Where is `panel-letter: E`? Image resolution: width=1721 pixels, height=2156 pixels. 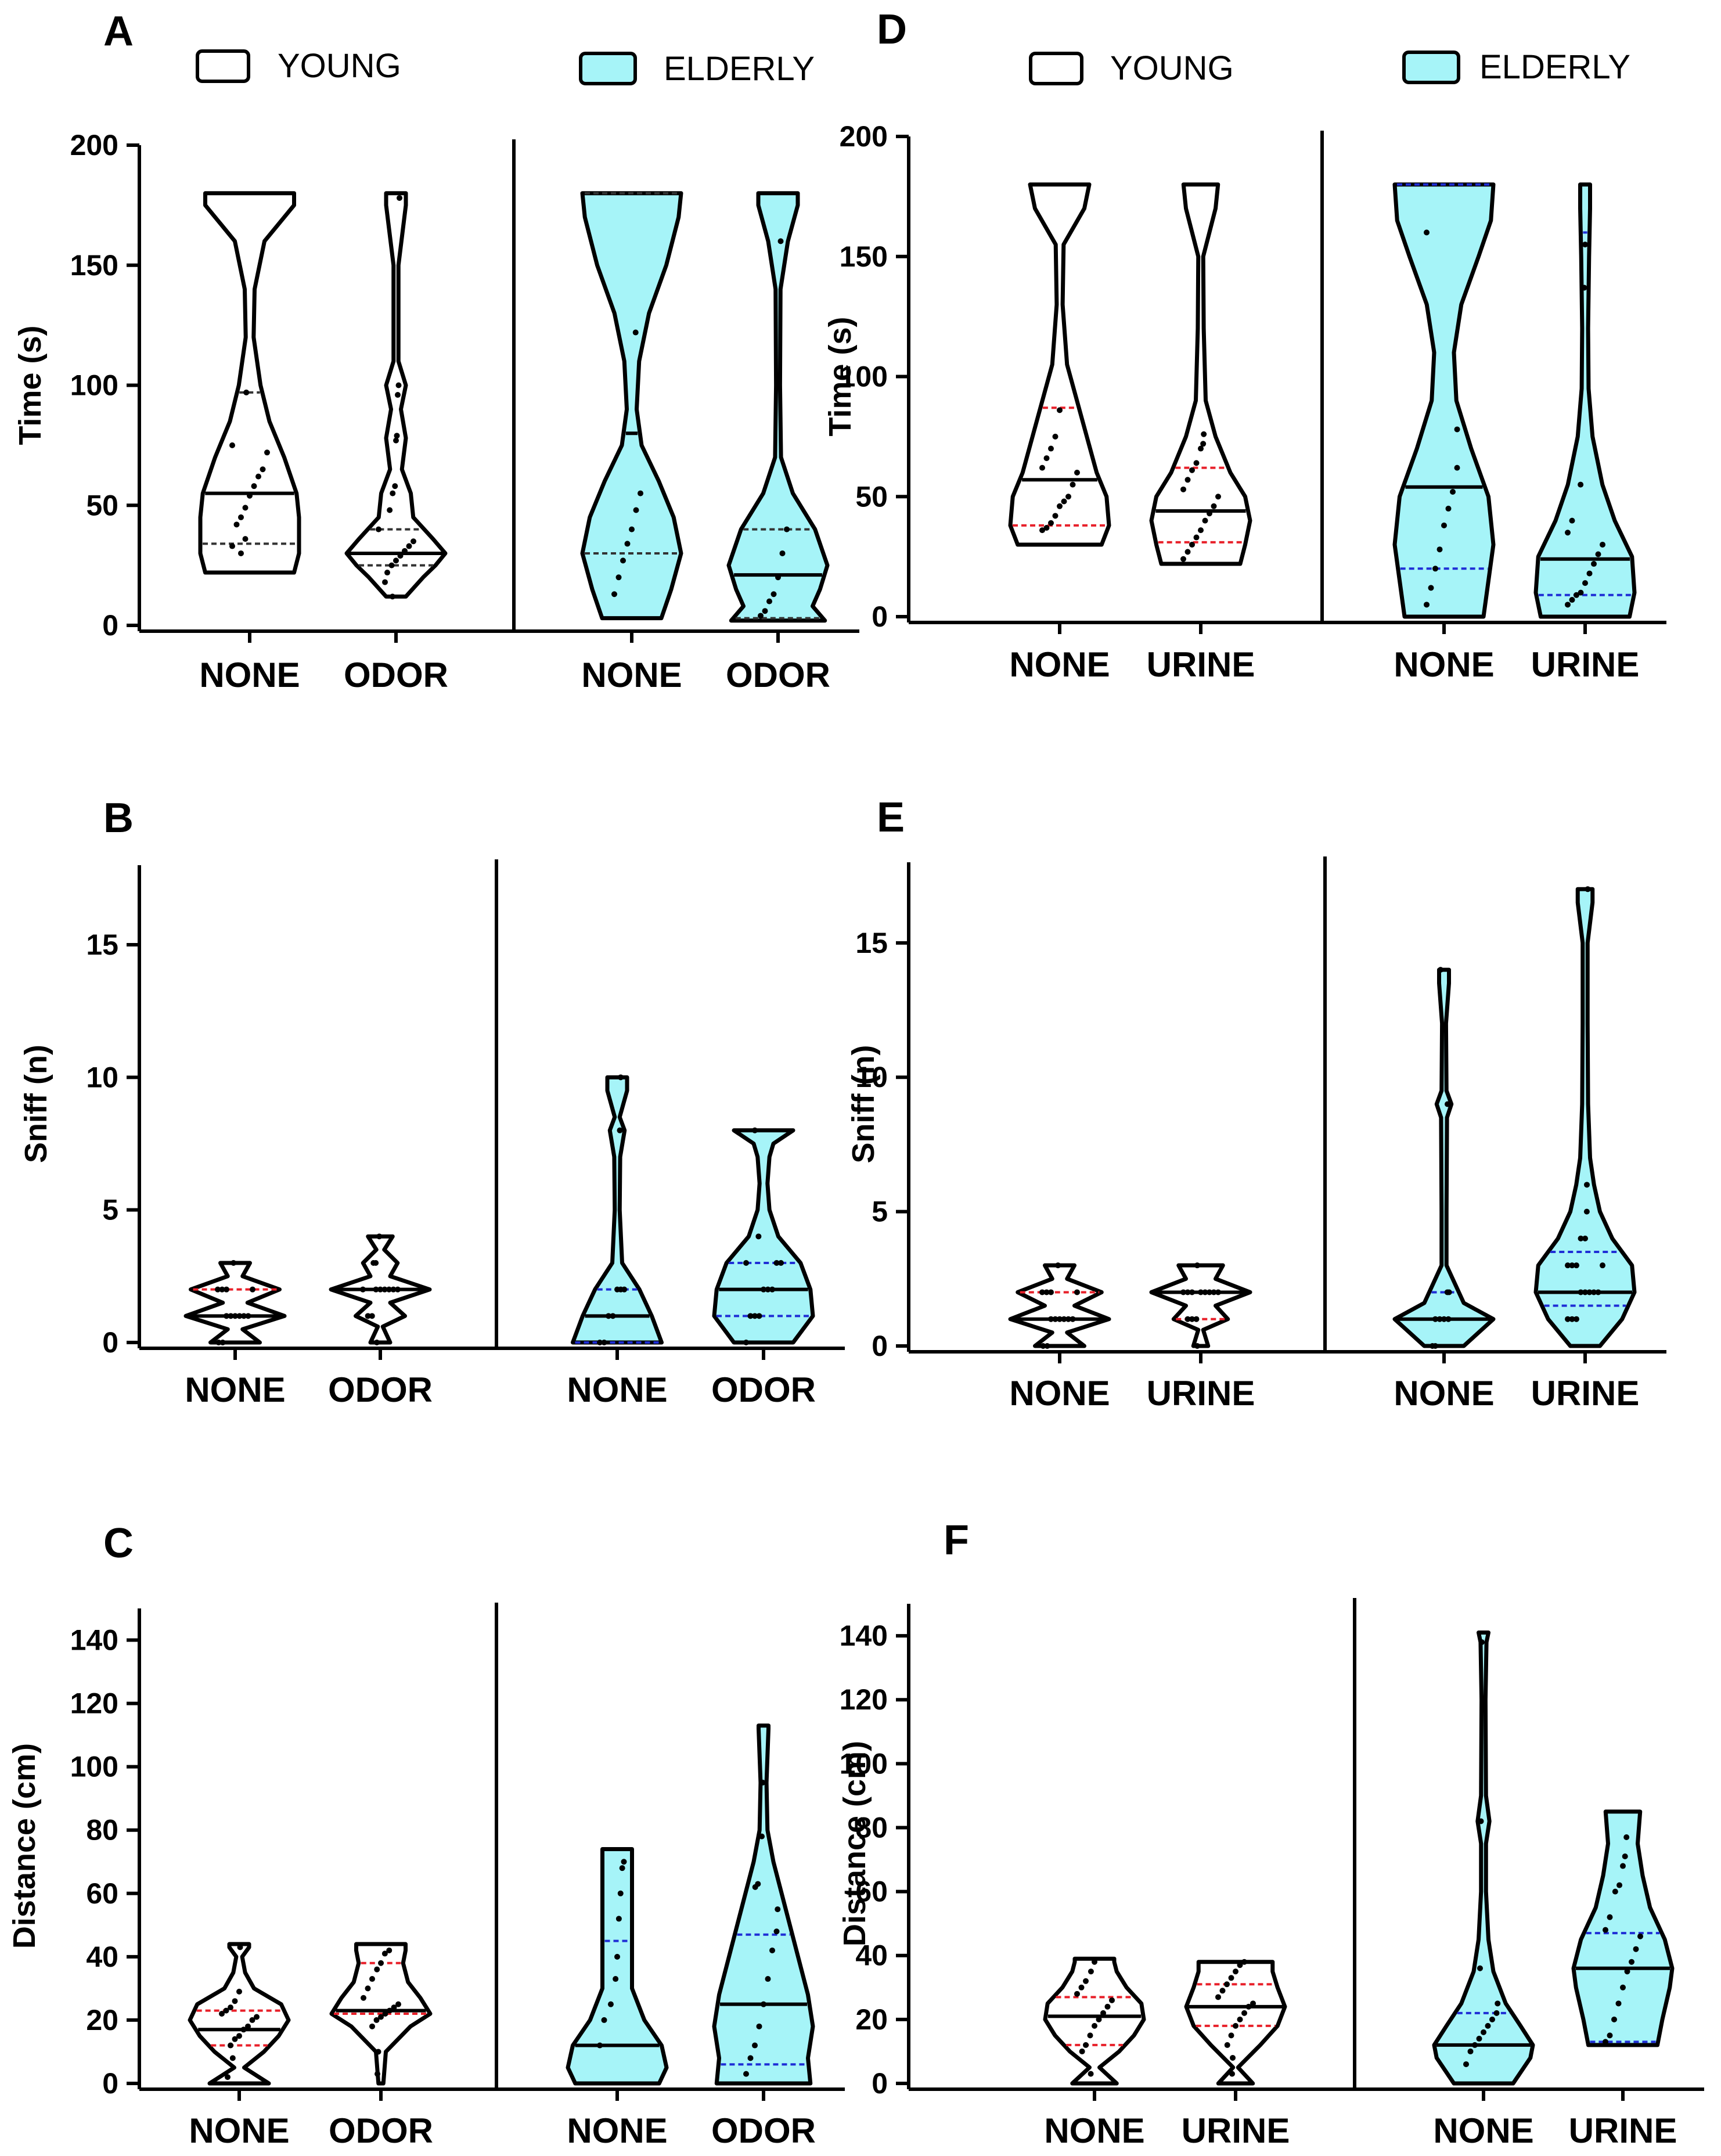 panel-letter: E is located at coordinates (891, 817).